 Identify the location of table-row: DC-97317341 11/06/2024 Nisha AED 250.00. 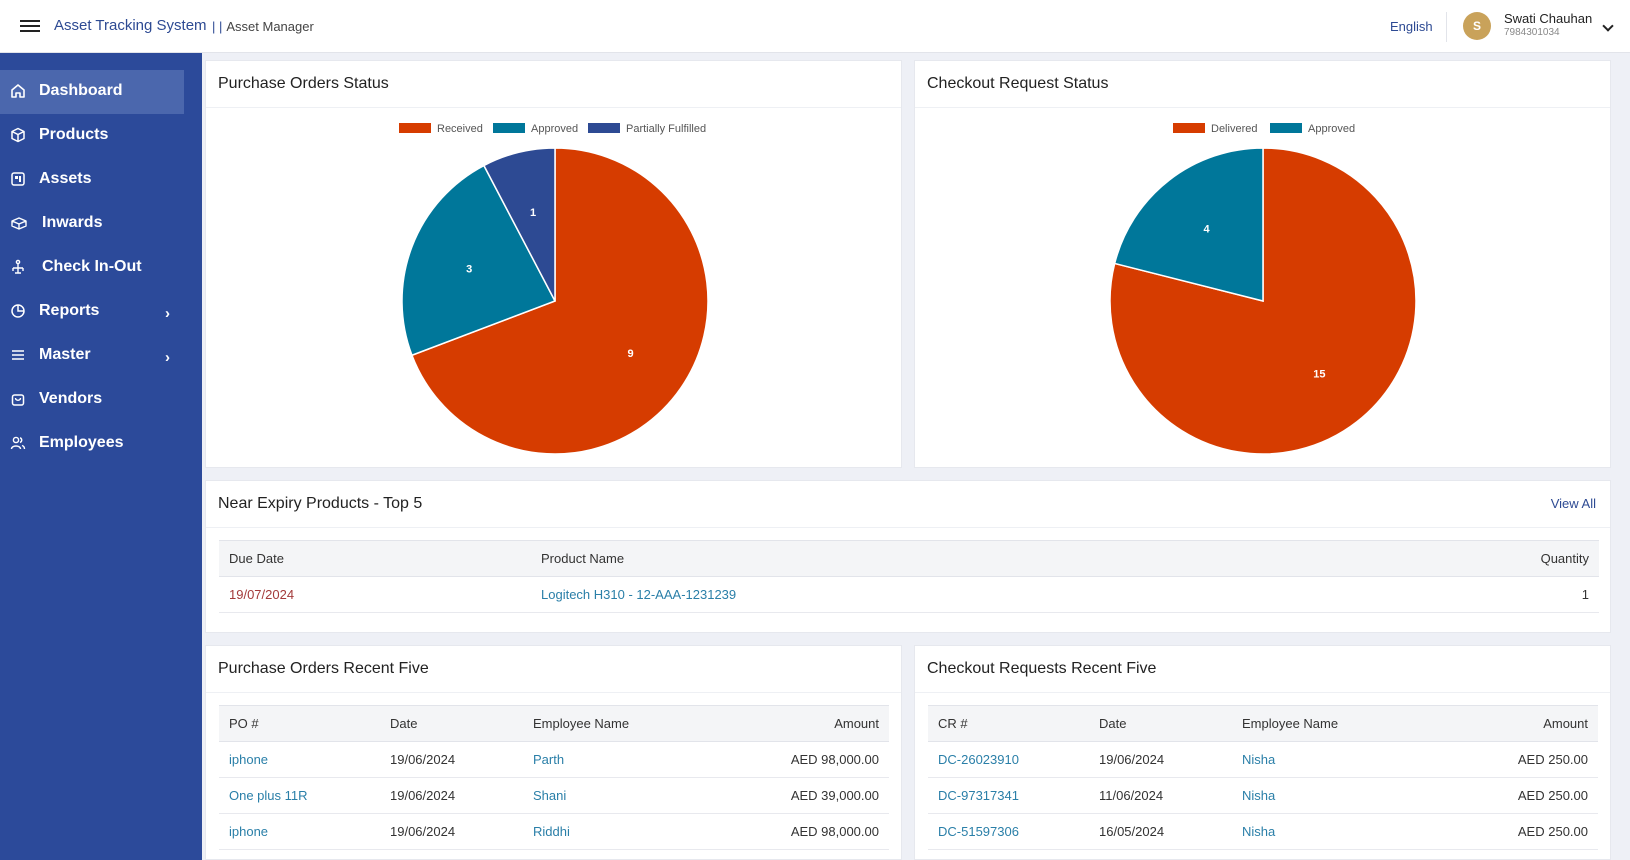
(1263, 795).